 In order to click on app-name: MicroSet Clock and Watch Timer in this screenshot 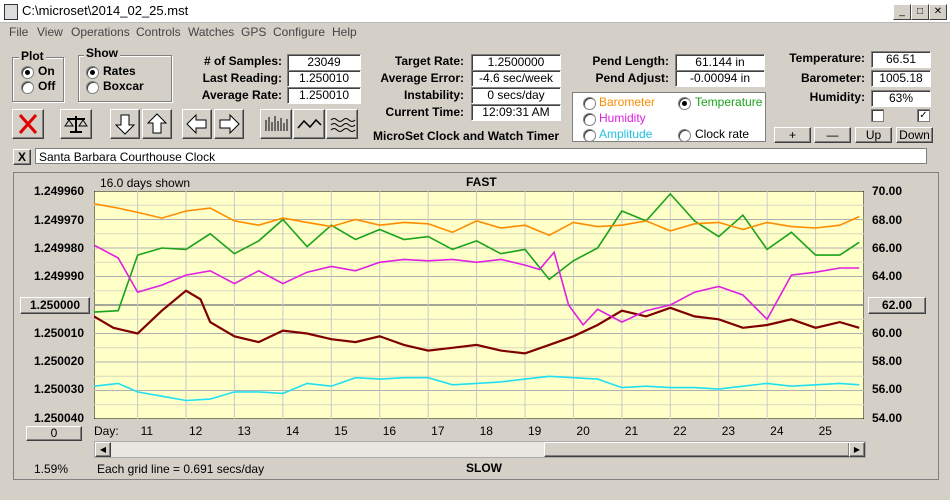, I will do `click(466, 136)`.